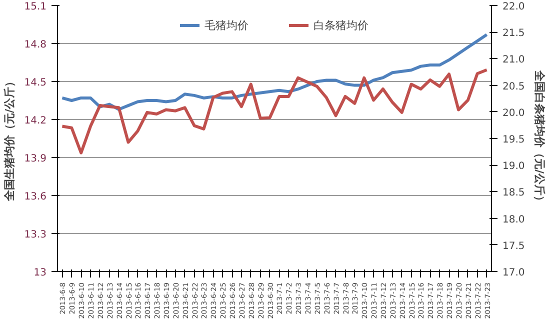 The image size is (548, 321). I want to click on y2-tick-label: 20.0, so click(513, 113).